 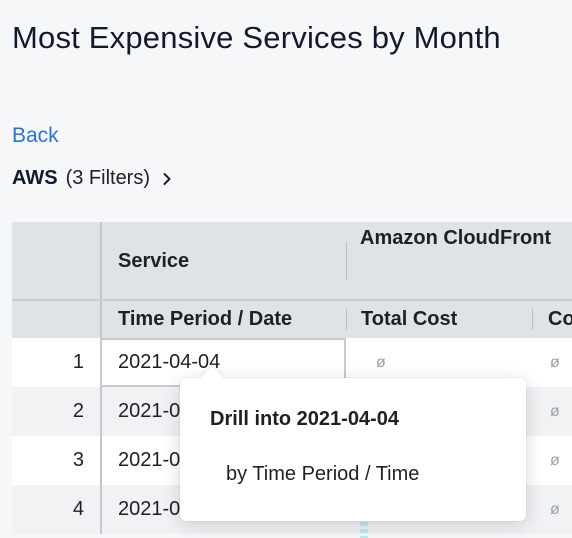 I want to click on row-number: 1, so click(x=78, y=362).